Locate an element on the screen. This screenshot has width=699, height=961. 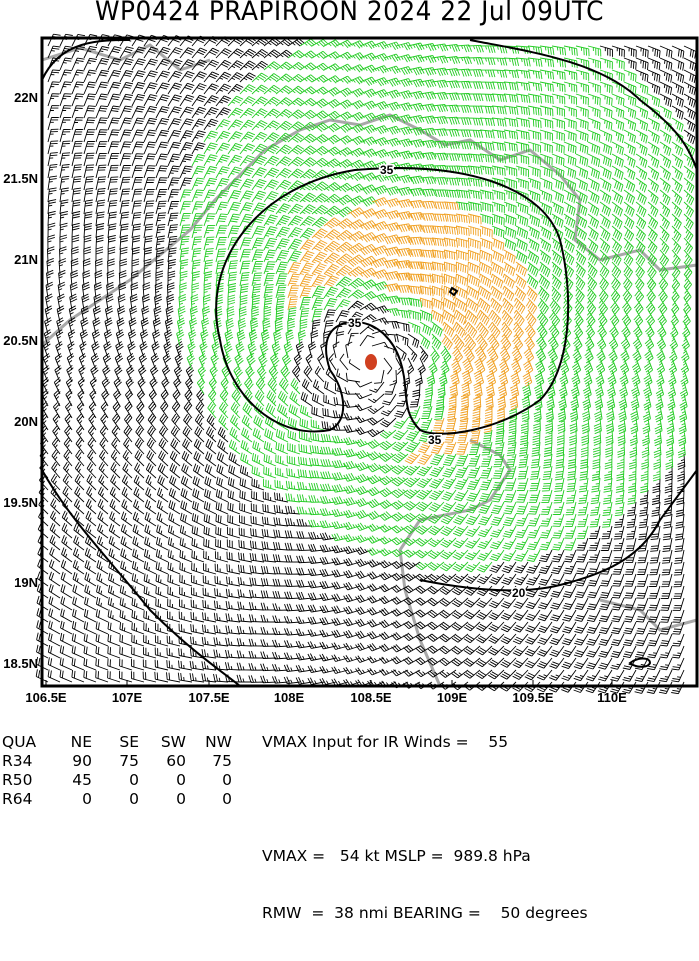
y-tick-label: 18.5N is located at coordinates (20, 663).